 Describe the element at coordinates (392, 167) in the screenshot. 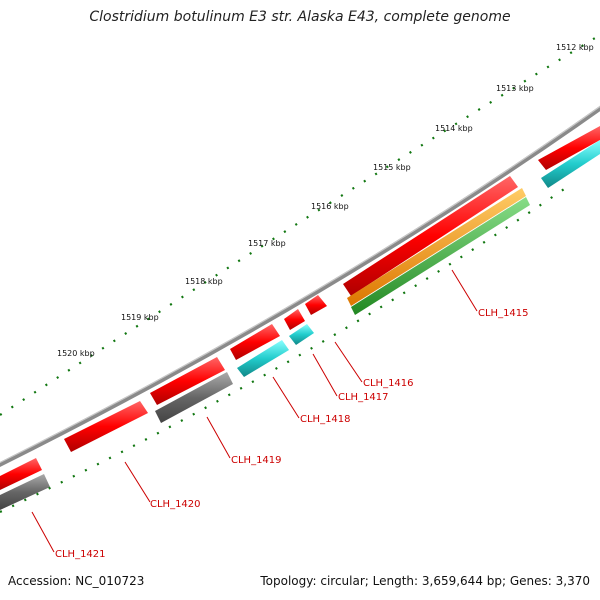

I see `tick-label: 1515 kbp` at that location.